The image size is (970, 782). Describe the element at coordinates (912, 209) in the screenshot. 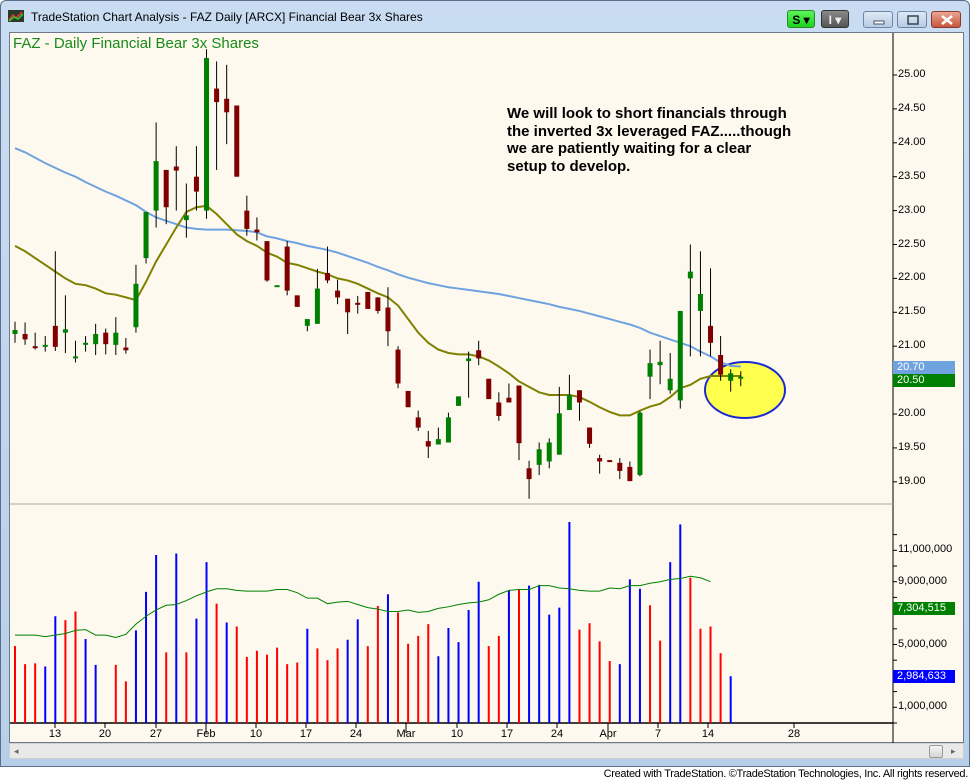

I see `price-axis-label: 23.00` at that location.